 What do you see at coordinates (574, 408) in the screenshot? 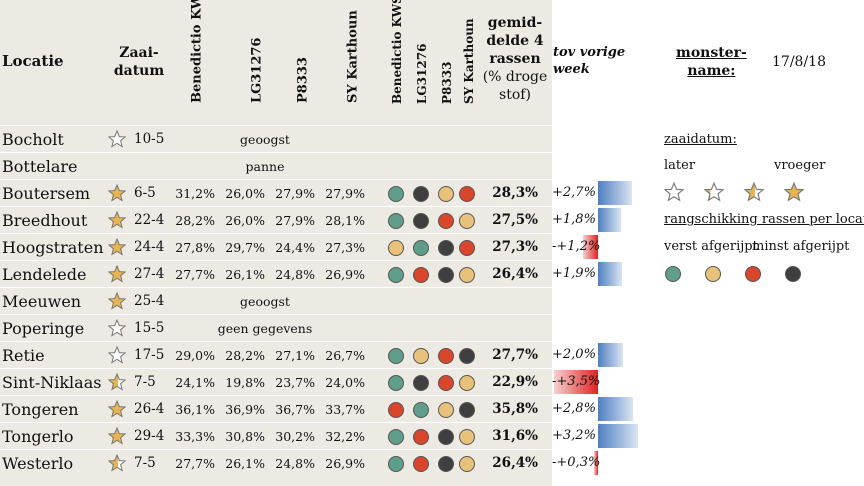
I see `change-value: +2,8%` at bounding box center [574, 408].